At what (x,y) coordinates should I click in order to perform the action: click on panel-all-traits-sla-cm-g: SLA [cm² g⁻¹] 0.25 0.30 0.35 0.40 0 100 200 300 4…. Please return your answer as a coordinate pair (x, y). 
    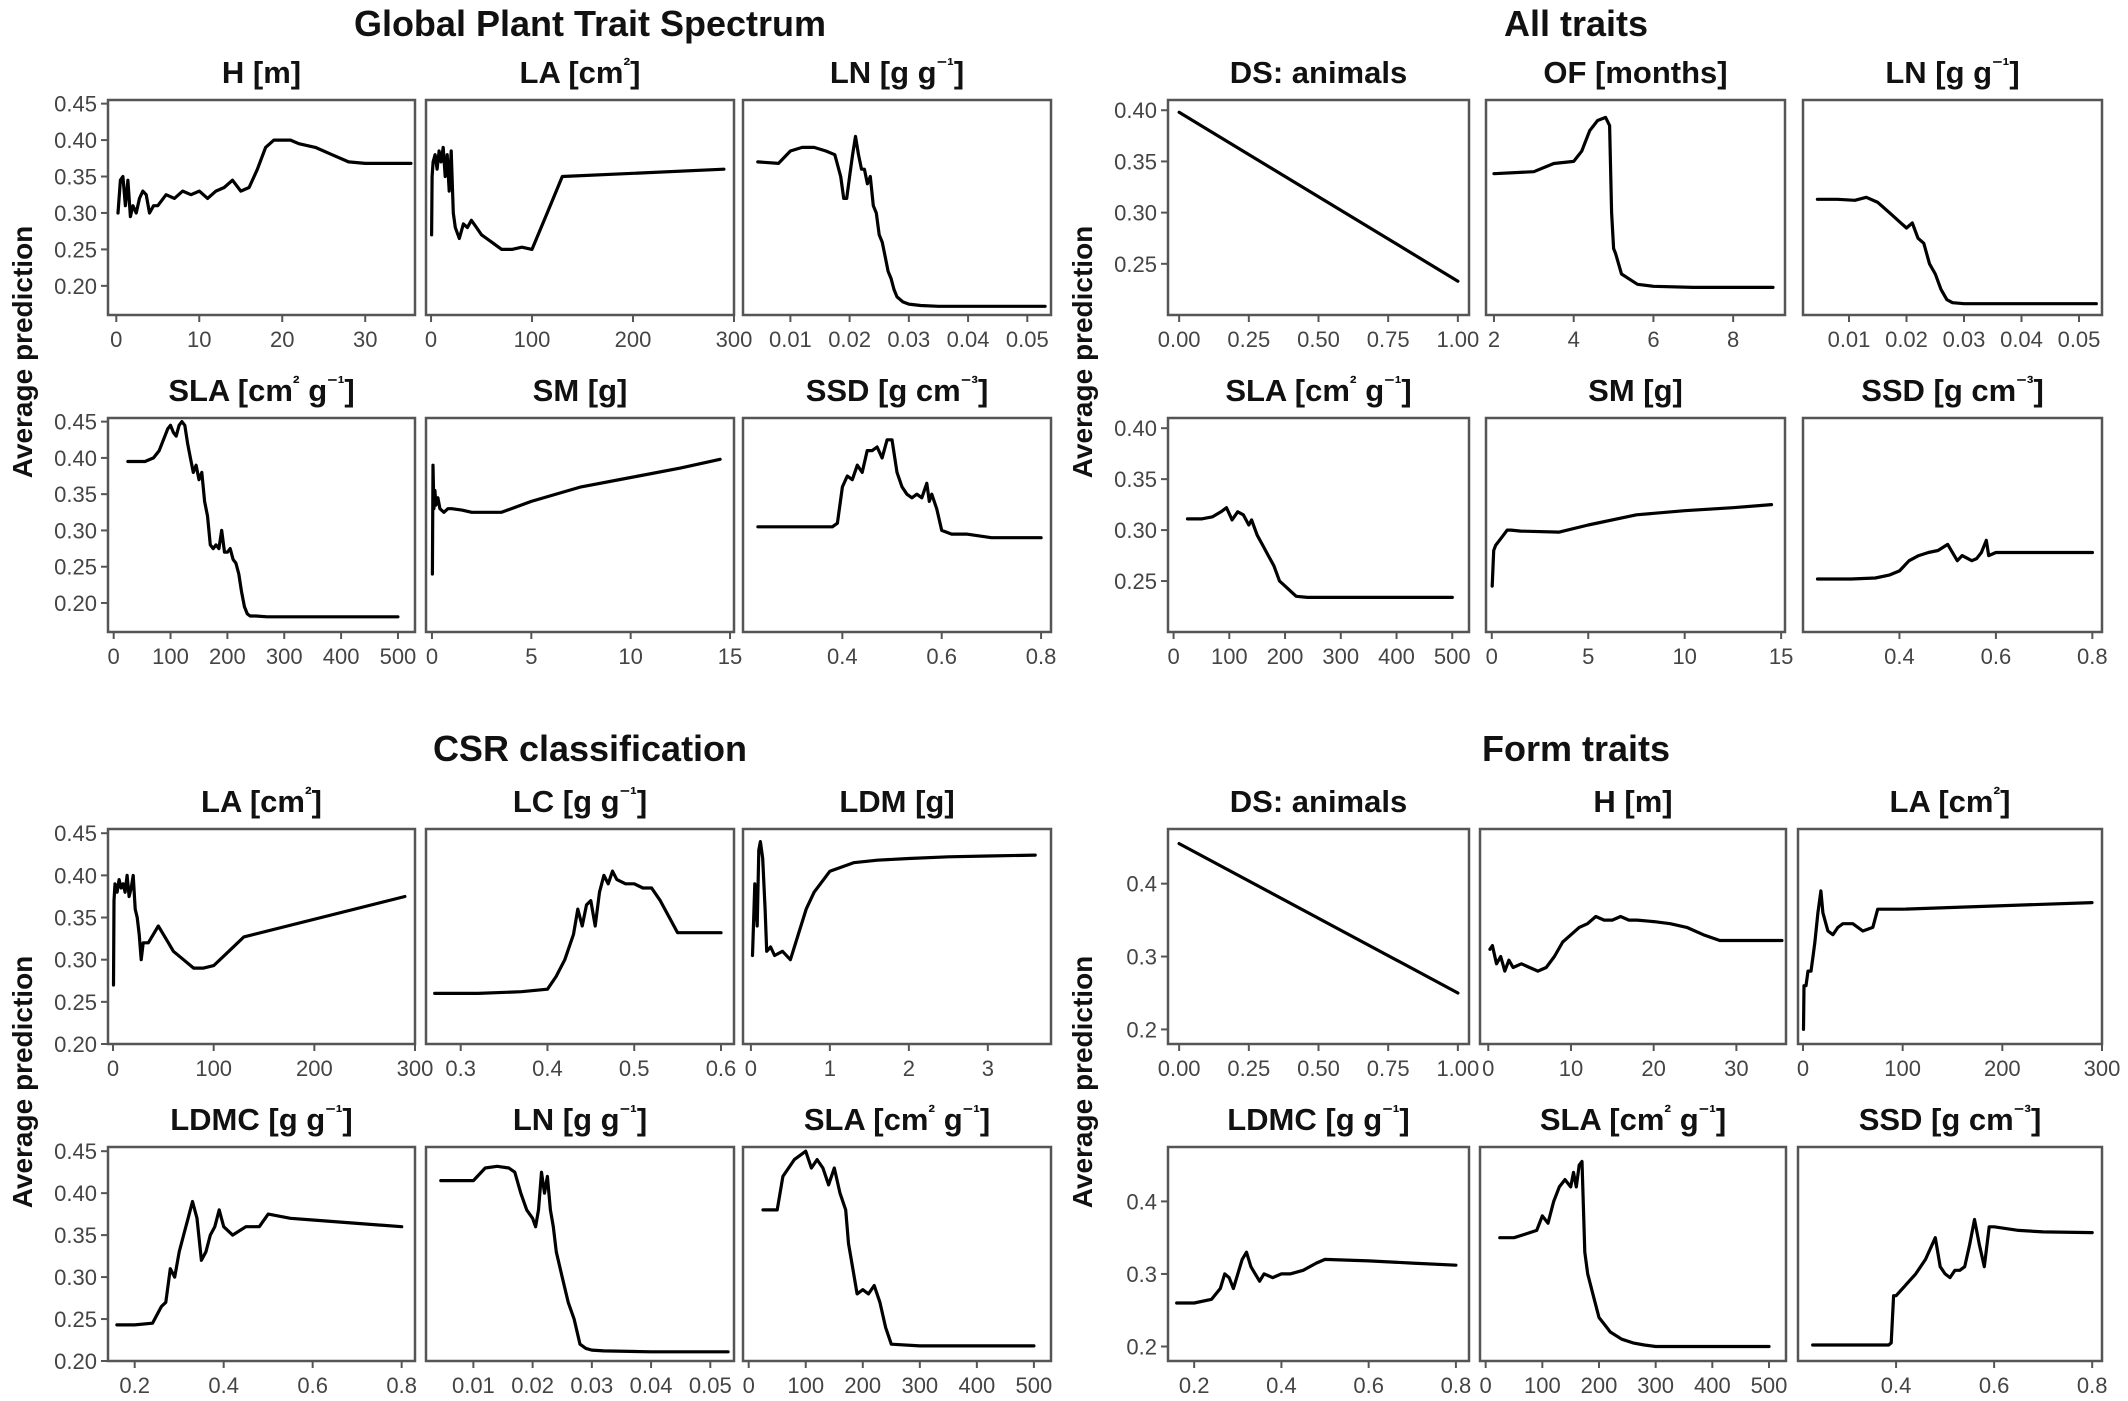
    Looking at the image, I should click on (1292, 521).